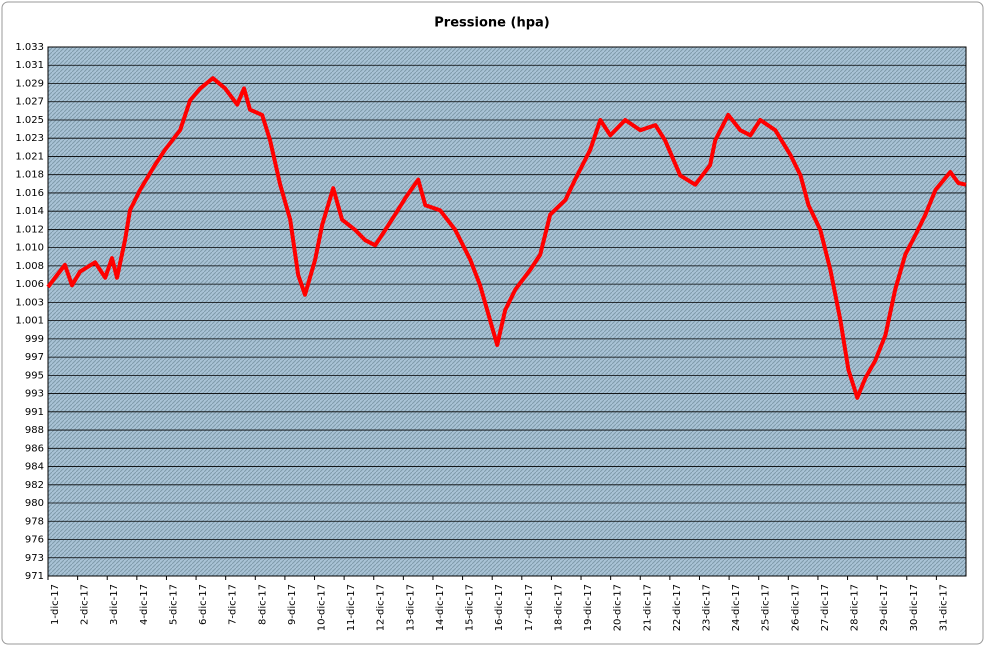 This screenshot has width=986, height=651. What do you see at coordinates (55, 604) in the screenshot?
I see `x-tick-label: 1-dic-17` at bounding box center [55, 604].